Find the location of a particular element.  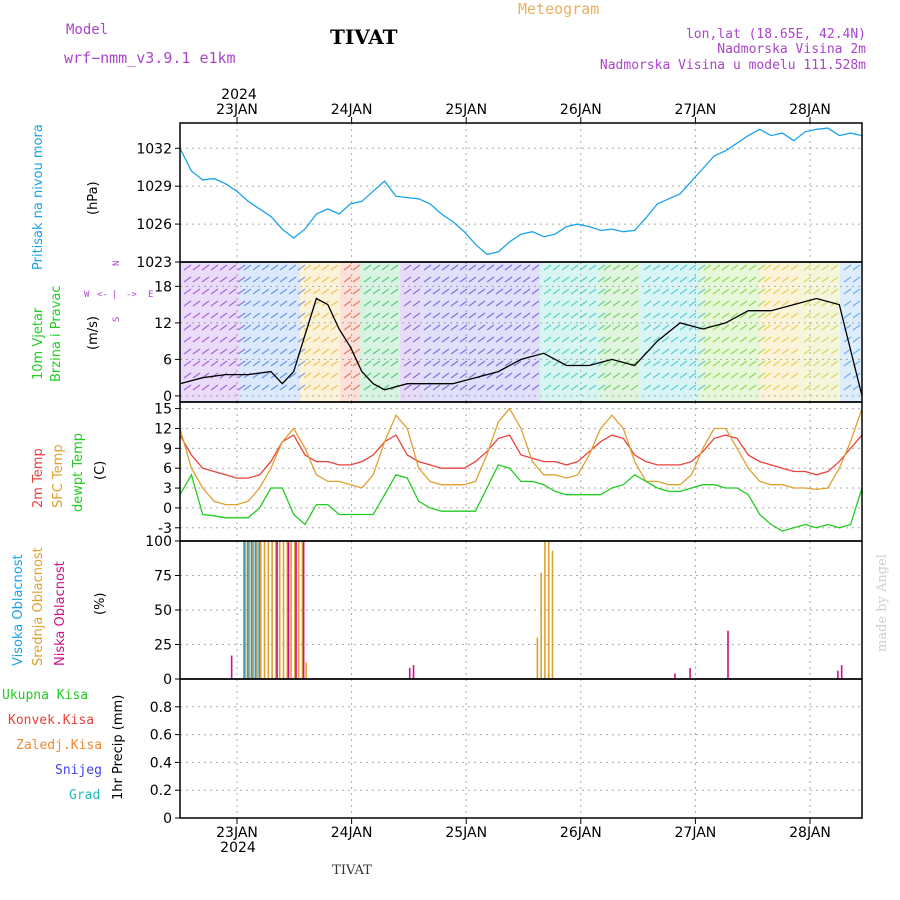

svg-text: S is located at coordinates (117, 319).